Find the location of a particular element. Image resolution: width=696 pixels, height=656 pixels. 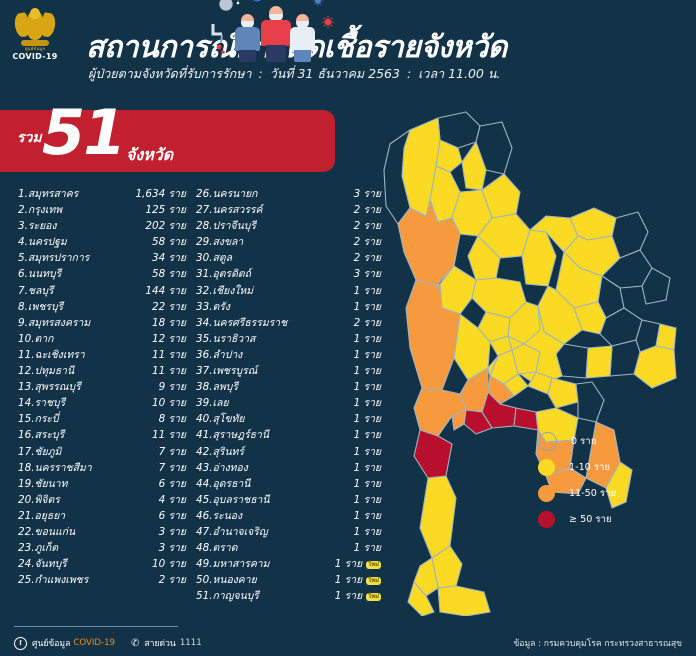

map-province-mahasarakham is located at coordinates (590, 318).